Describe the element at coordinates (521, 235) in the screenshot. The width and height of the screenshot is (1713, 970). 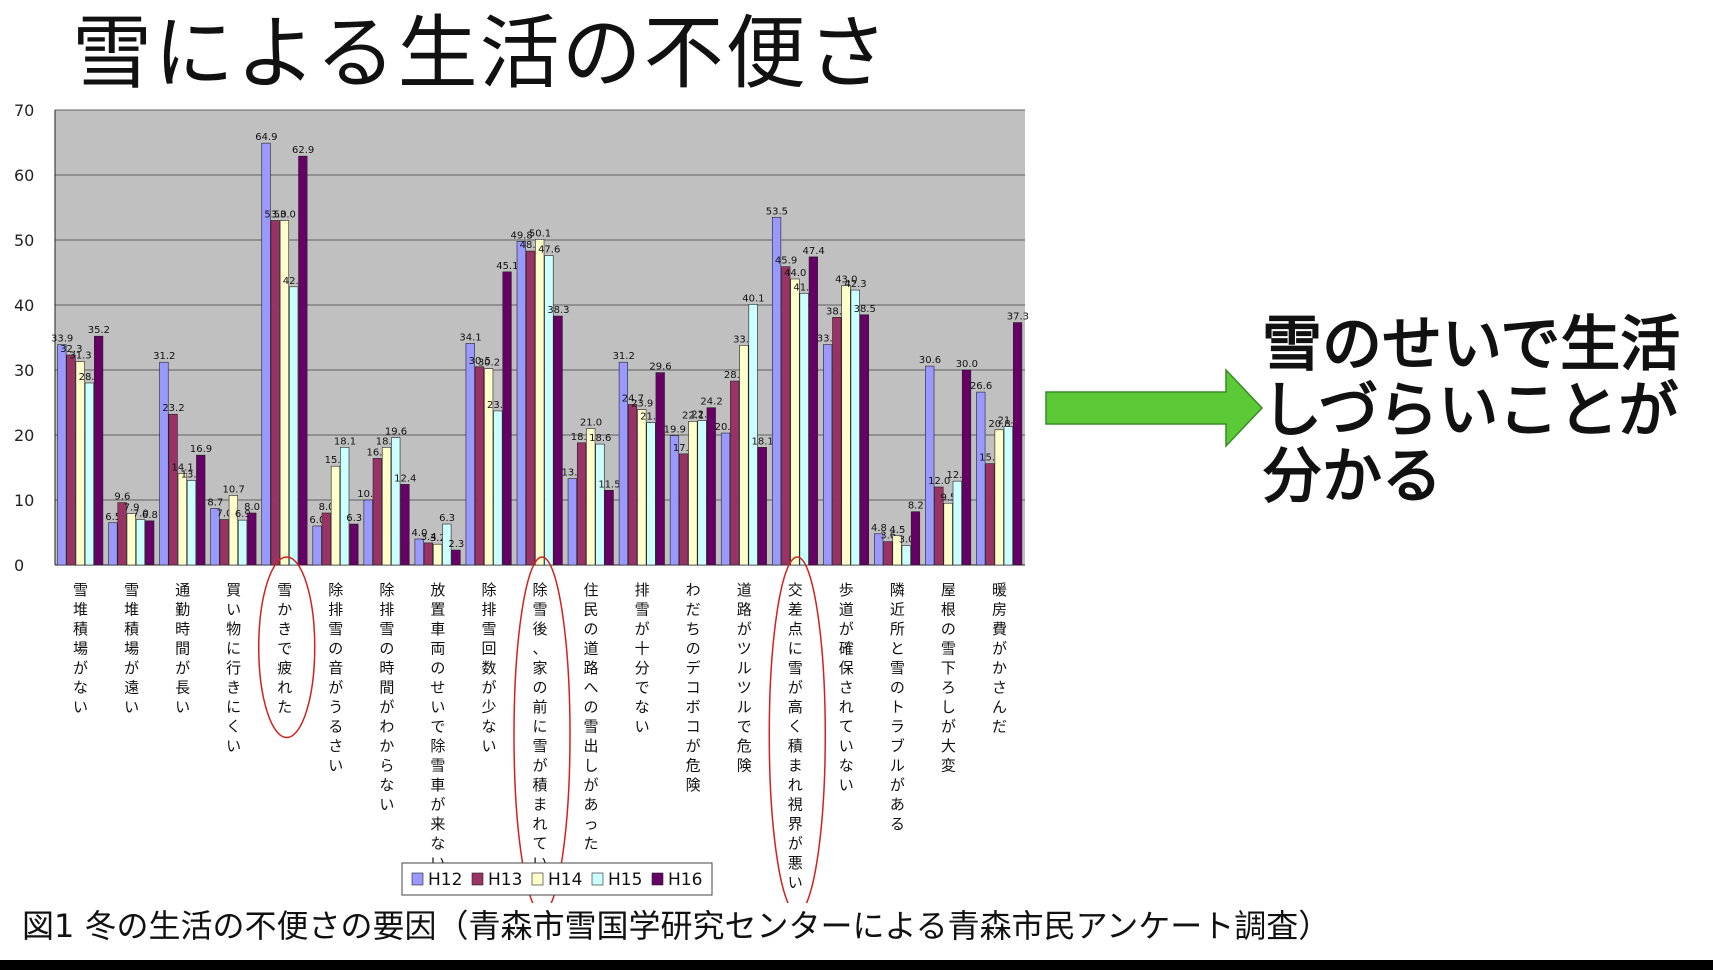
I see `data-label: 49.8` at that location.